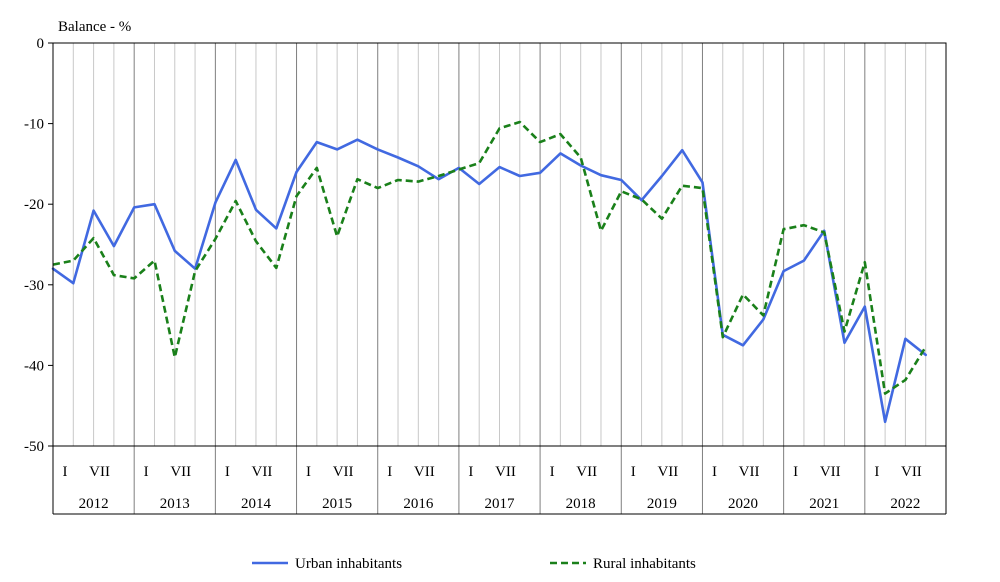  Describe the element at coordinates (34, 366) in the screenshot. I see `y-tick-label: -40` at that location.